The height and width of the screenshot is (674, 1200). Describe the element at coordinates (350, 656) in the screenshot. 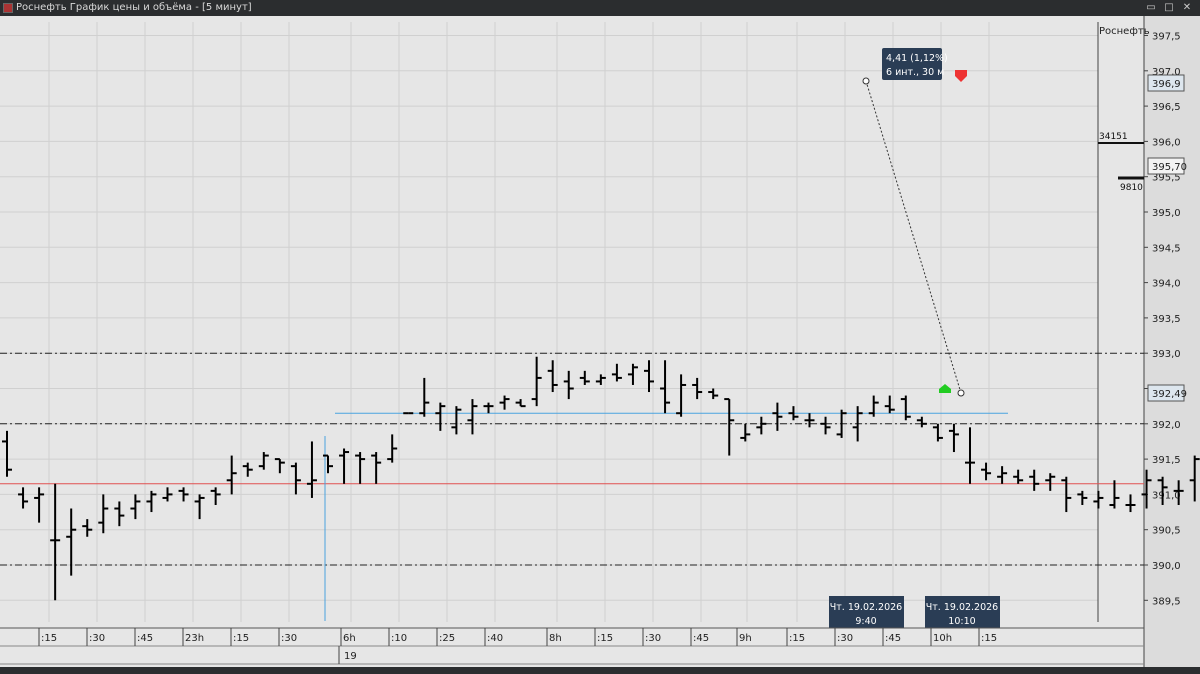

I see `date-label: 19` at that location.